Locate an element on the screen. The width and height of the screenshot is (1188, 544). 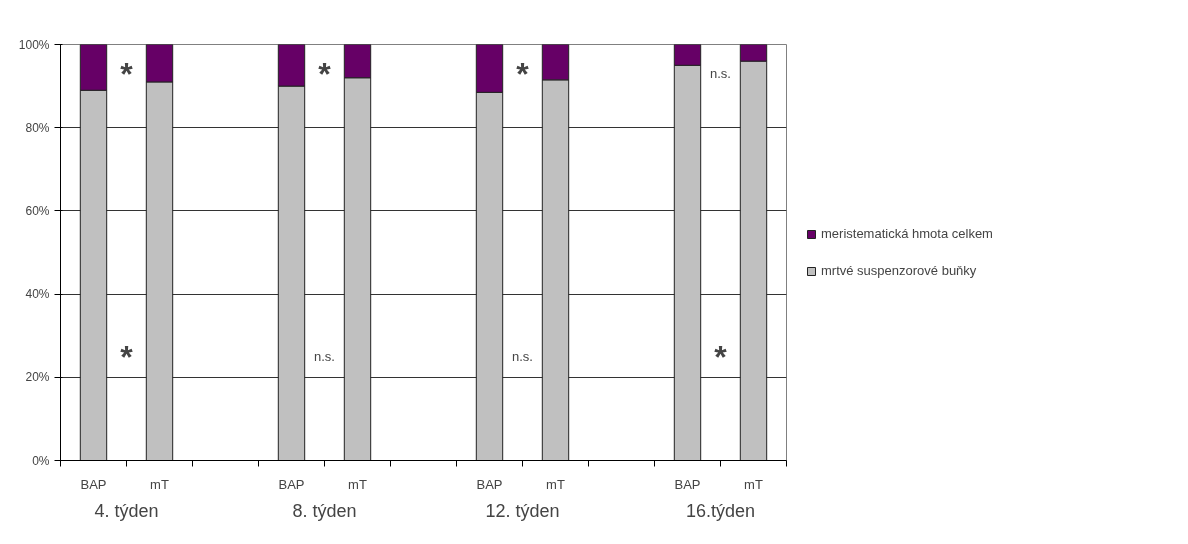
text: 4. týden is located at coordinates (126, 510).